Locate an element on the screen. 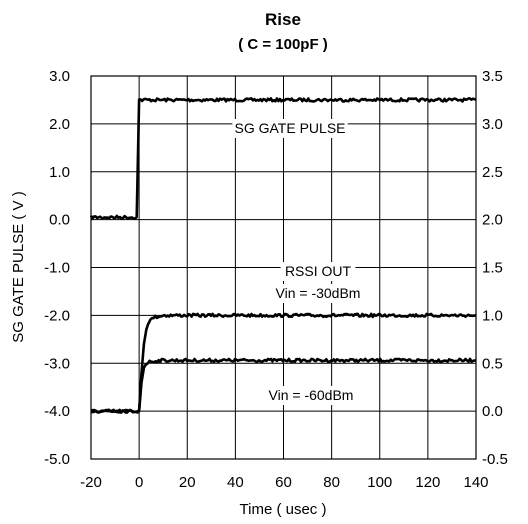 This screenshot has height=524, width=528. x-tick-label: 120 is located at coordinates (427, 482).